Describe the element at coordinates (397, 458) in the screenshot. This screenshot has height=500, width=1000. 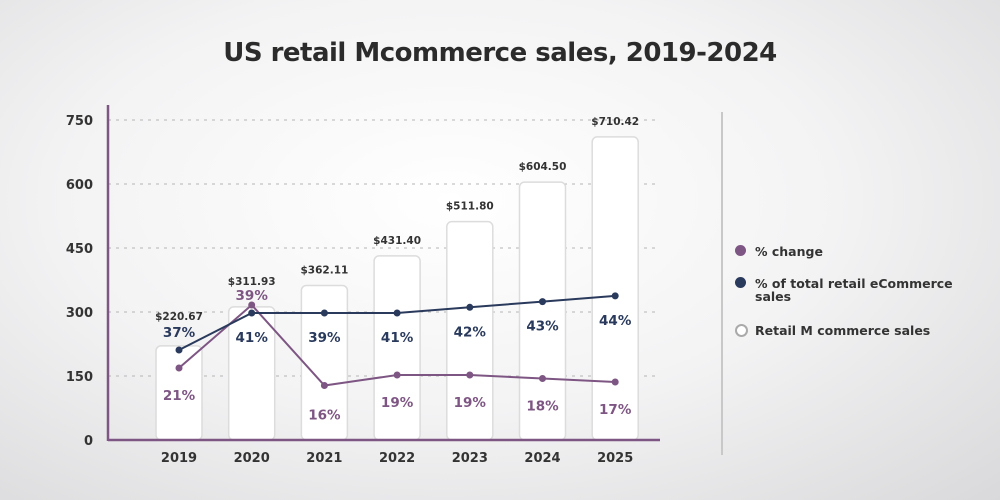
I see `x-tick-label: 2022` at that location.